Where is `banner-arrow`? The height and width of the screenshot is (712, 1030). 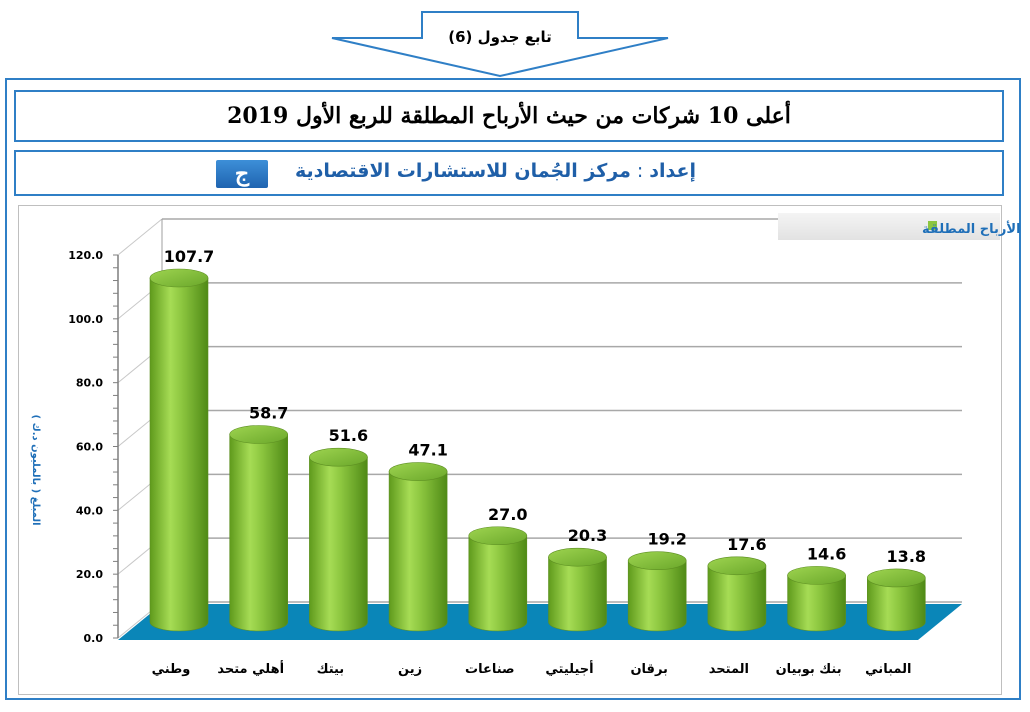
banner-arrow is located at coordinates (500, 44).